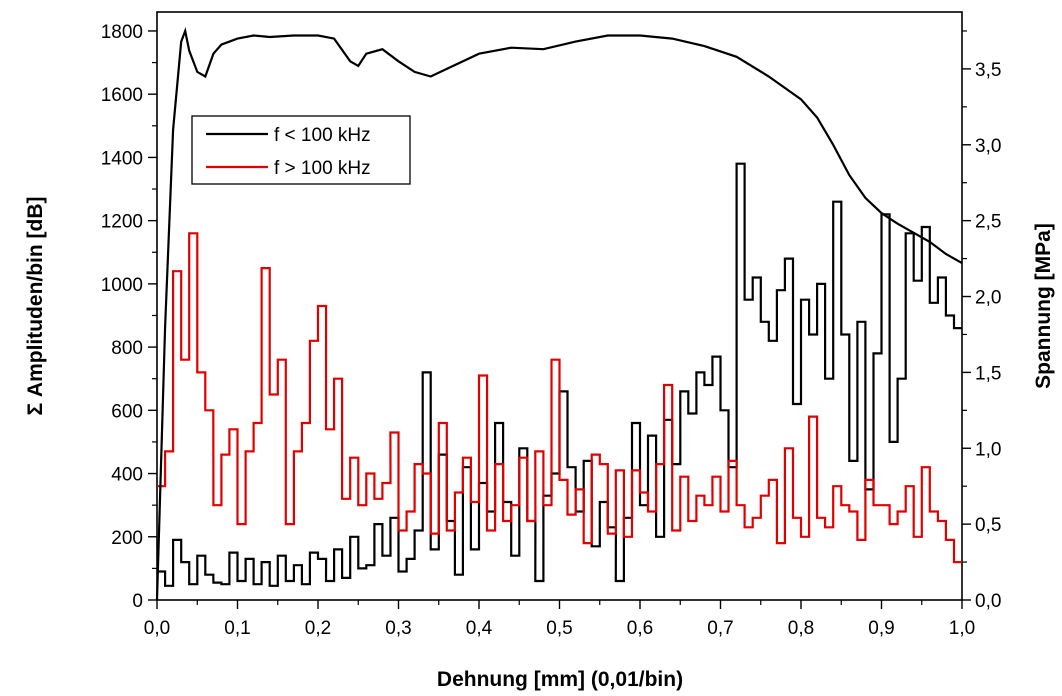 This screenshot has width=1062, height=696. What do you see at coordinates (35, 305) in the screenshot?
I see `y-axis-title: Σ Amplituden/bin [dB]` at bounding box center [35, 305].